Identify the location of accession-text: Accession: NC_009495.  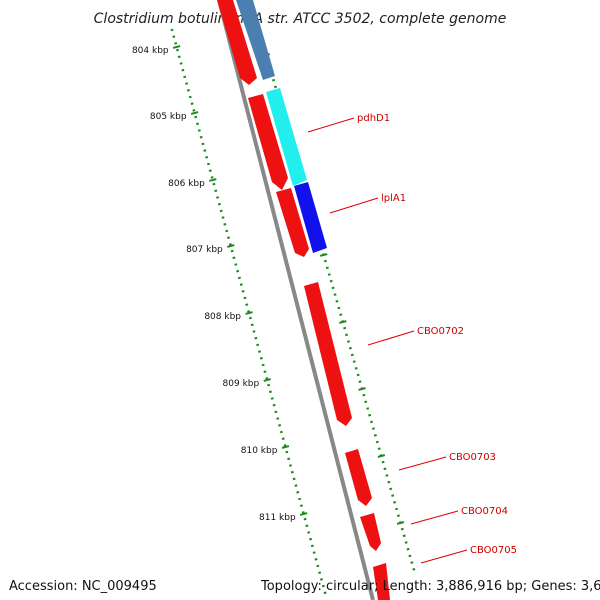
(83, 586).